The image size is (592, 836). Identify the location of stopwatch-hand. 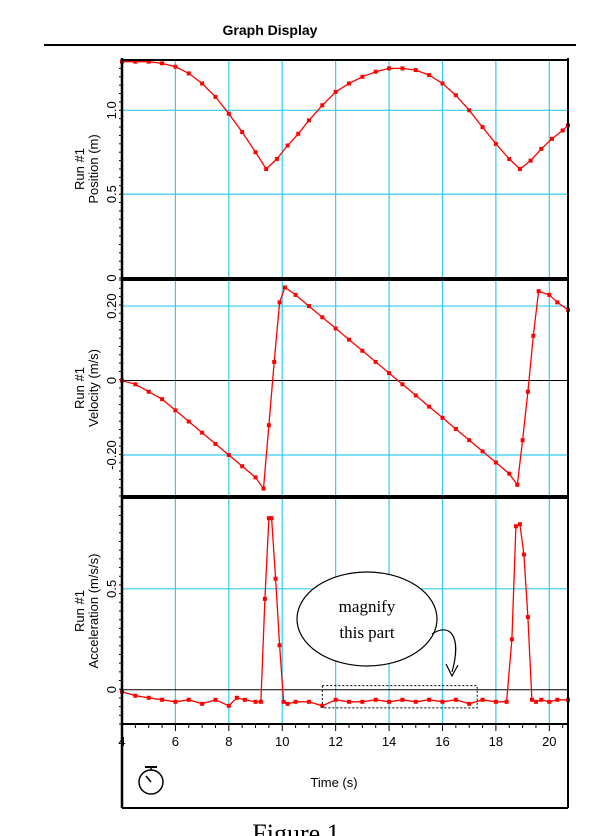
(148, 779).